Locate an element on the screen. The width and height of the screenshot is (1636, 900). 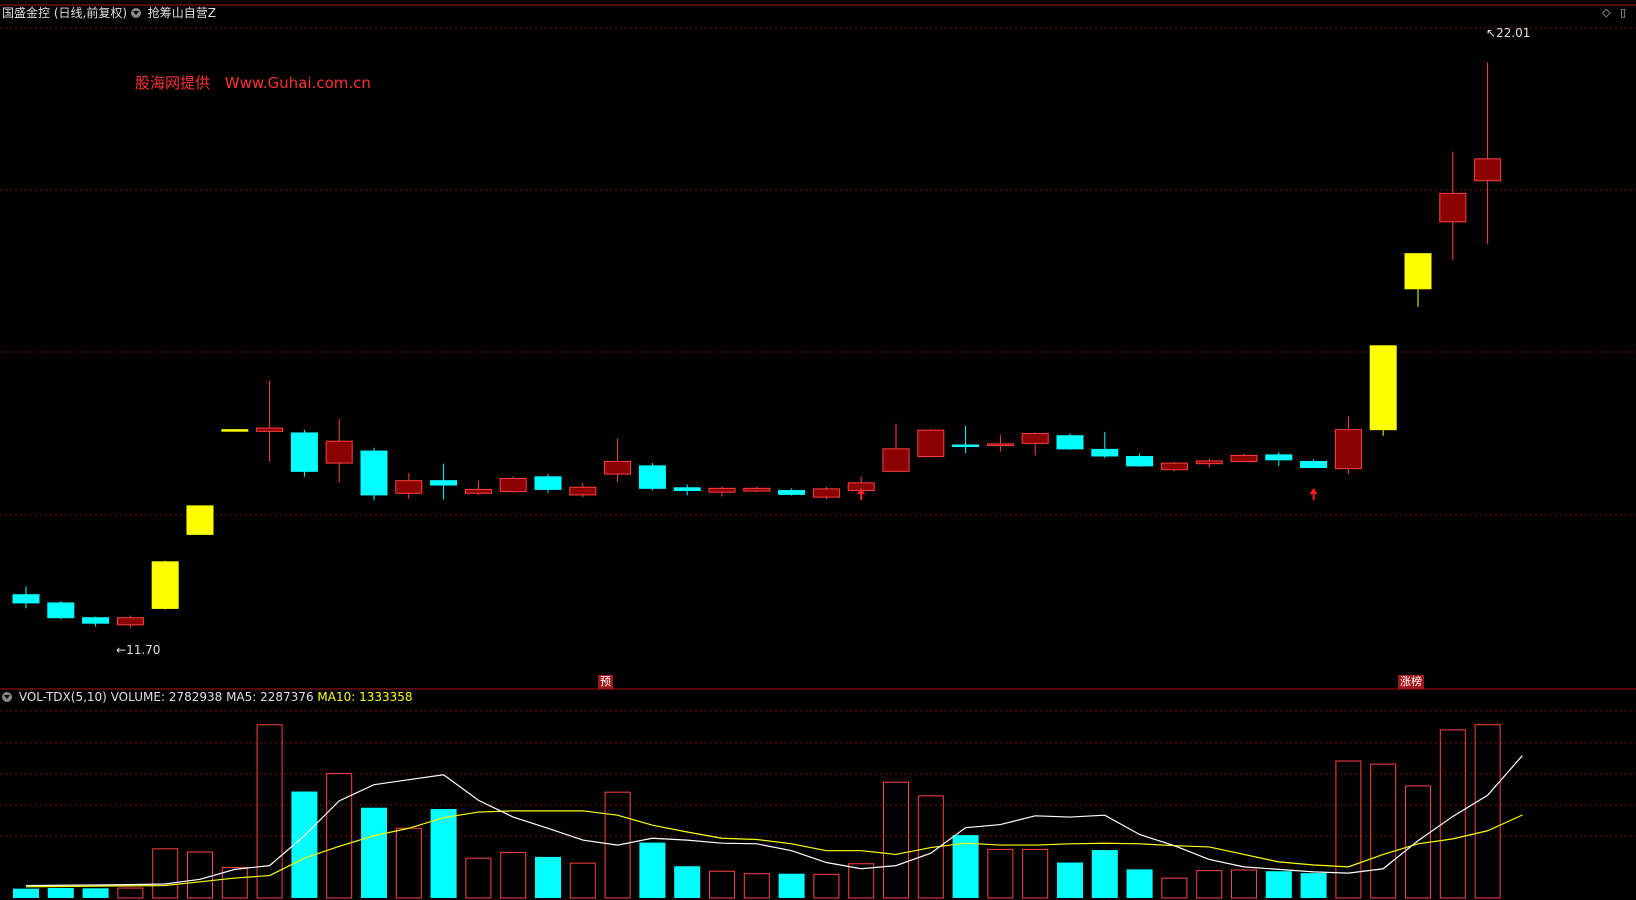
volume-dropdown-icon is located at coordinates (7, 697).